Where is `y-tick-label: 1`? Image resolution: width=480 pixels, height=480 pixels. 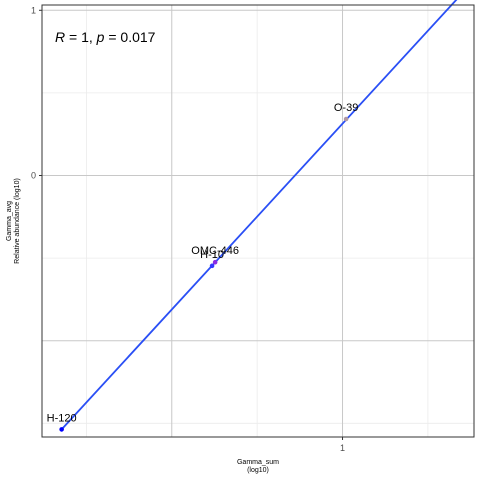
y-tick-label: 1 is located at coordinates (33, 10).